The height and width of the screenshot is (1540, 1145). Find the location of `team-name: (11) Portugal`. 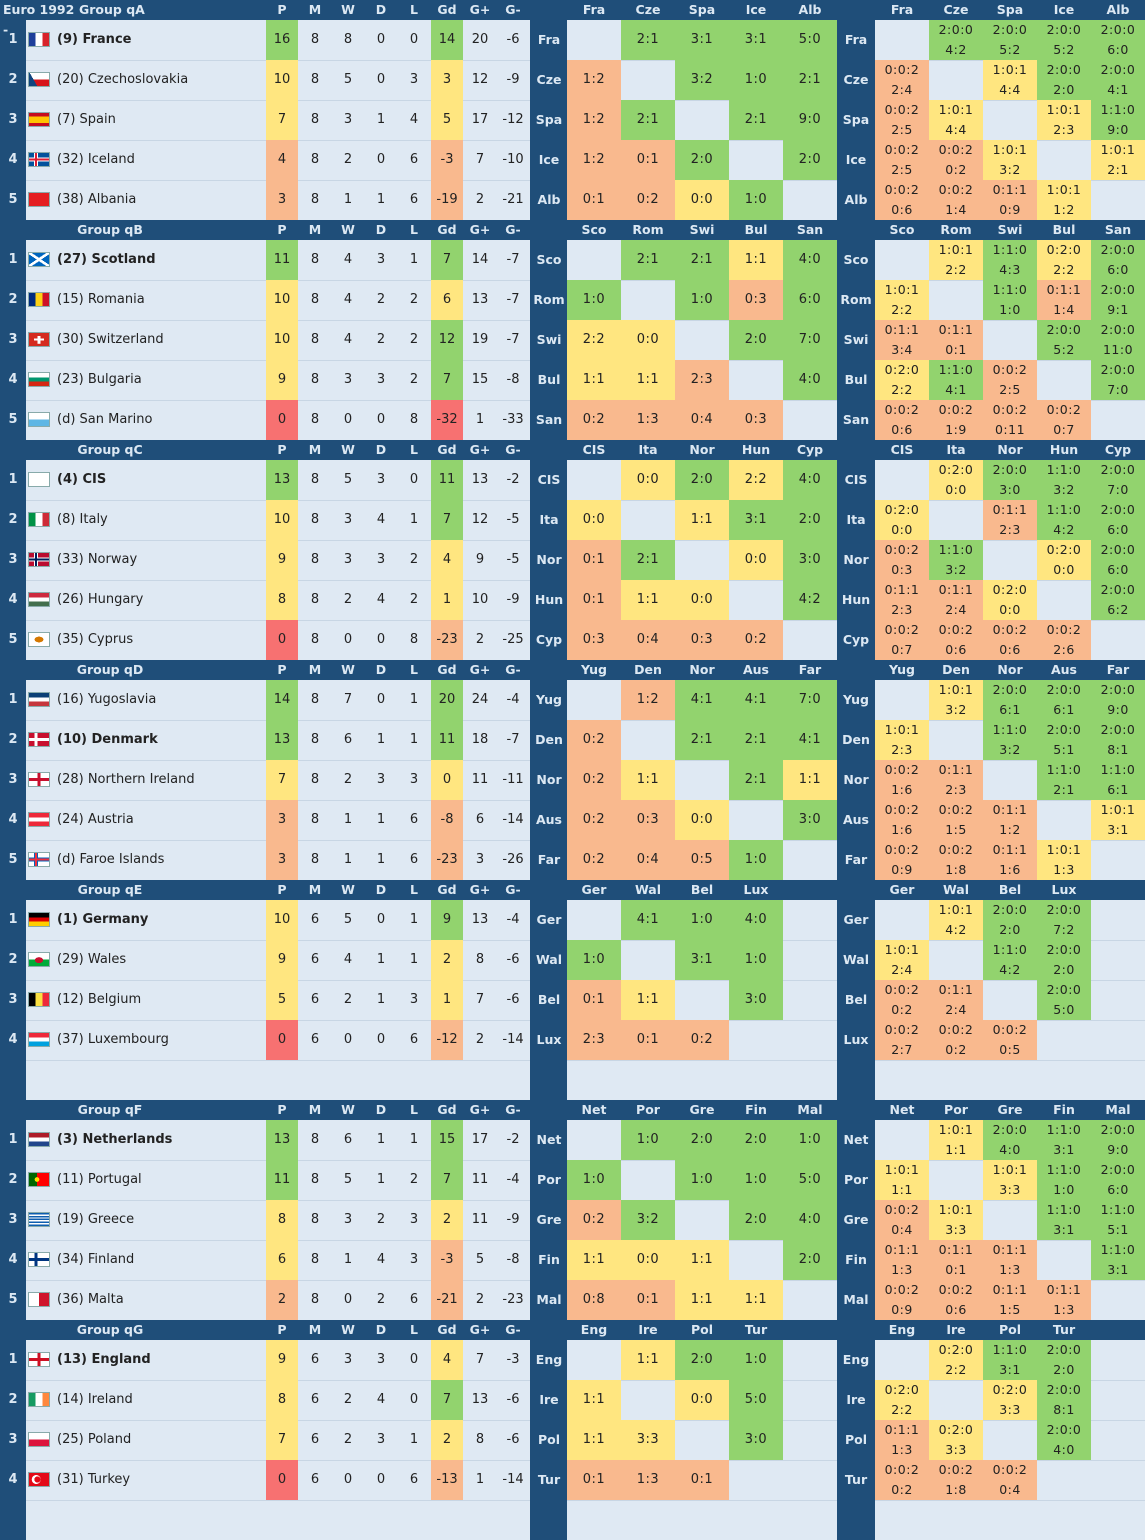

team-name: (11) Portugal is located at coordinates (99, 1179).